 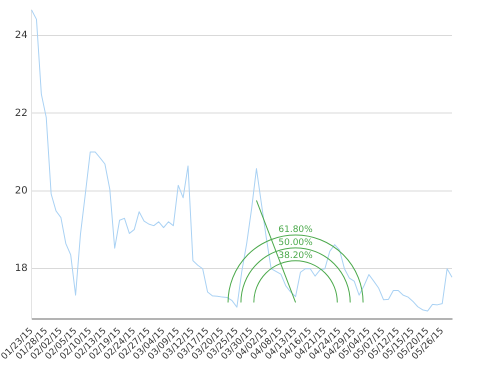 What do you see at coordinates (21, 36) in the screenshot?
I see `y-tick-label: 24` at bounding box center [21, 36].